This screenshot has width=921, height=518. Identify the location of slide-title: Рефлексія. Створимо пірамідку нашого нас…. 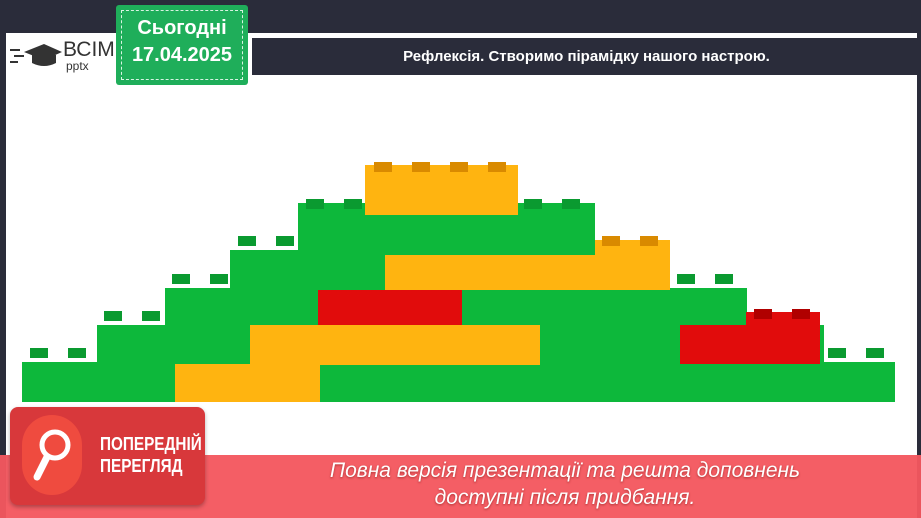
(586, 56).